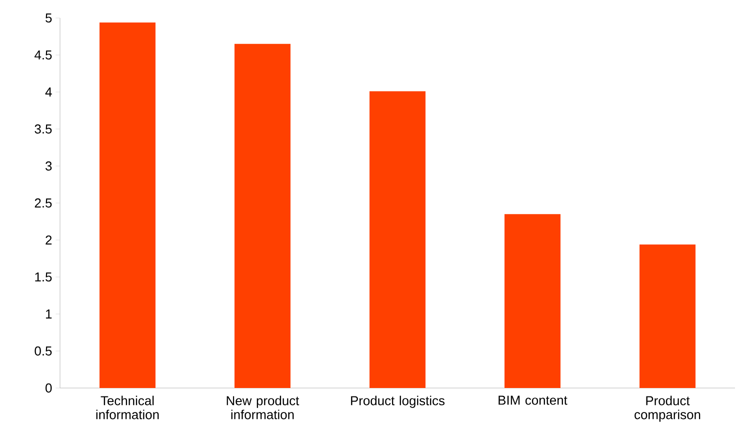 This screenshot has width=737, height=438. Describe the element at coordinates (43, 55) in the screenshot. I see `y-tick-label: 4.5` at that location.